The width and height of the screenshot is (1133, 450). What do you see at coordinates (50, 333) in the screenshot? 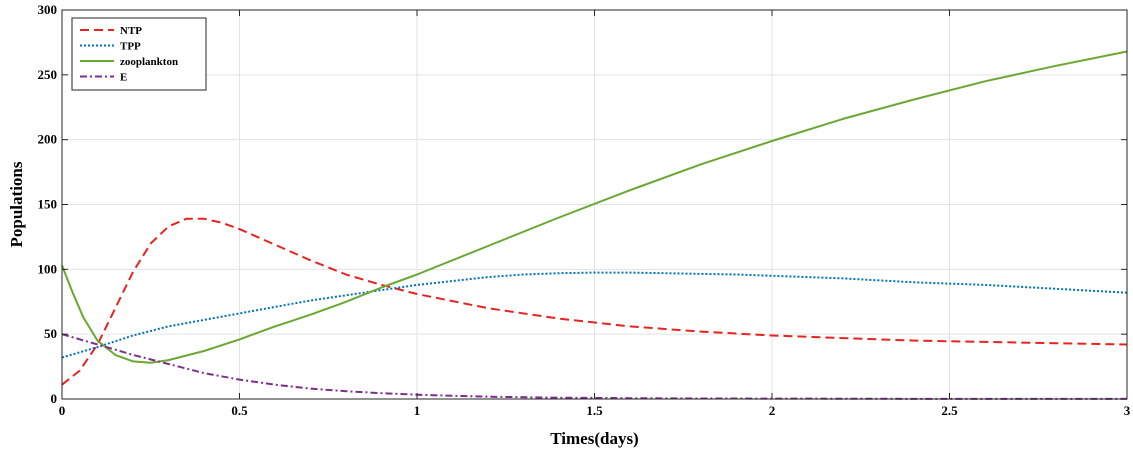
I see `y-tick-label: 50` at bounding box center [50, 333].